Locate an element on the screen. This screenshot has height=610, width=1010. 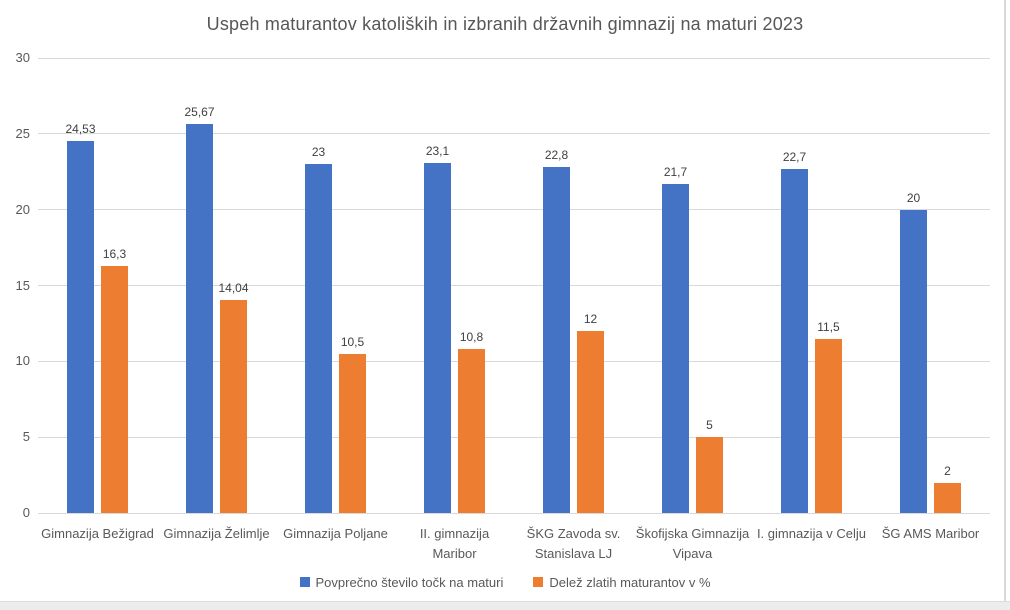
x-axis-category-label: II. gimnazija Maribor is located at coordinates (454, 543).